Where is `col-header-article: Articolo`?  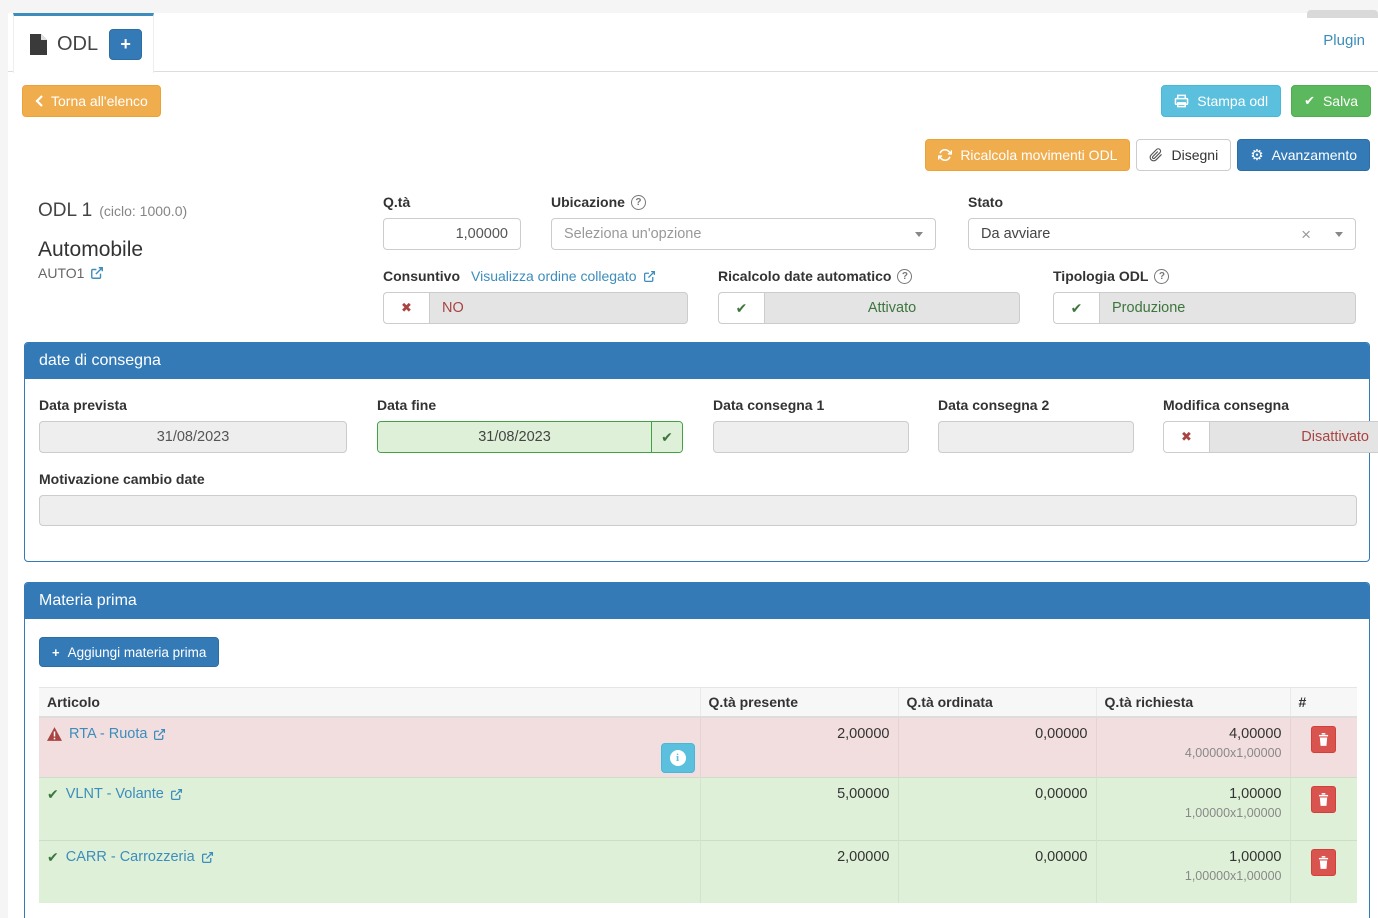 col-header-article: Articolo is located at coordinates (369, 702).